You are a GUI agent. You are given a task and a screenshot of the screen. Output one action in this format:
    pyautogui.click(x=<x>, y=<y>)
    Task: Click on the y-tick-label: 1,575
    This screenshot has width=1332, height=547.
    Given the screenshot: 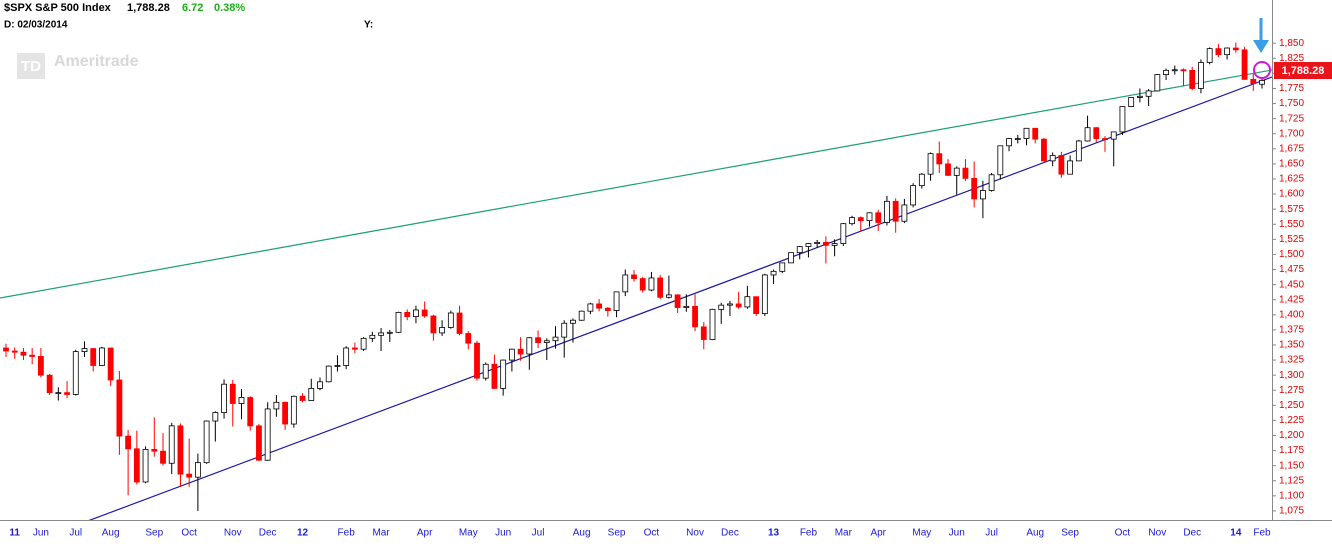 What is the action you would take?
    pyautogui.click(x=1291, y=209)
    